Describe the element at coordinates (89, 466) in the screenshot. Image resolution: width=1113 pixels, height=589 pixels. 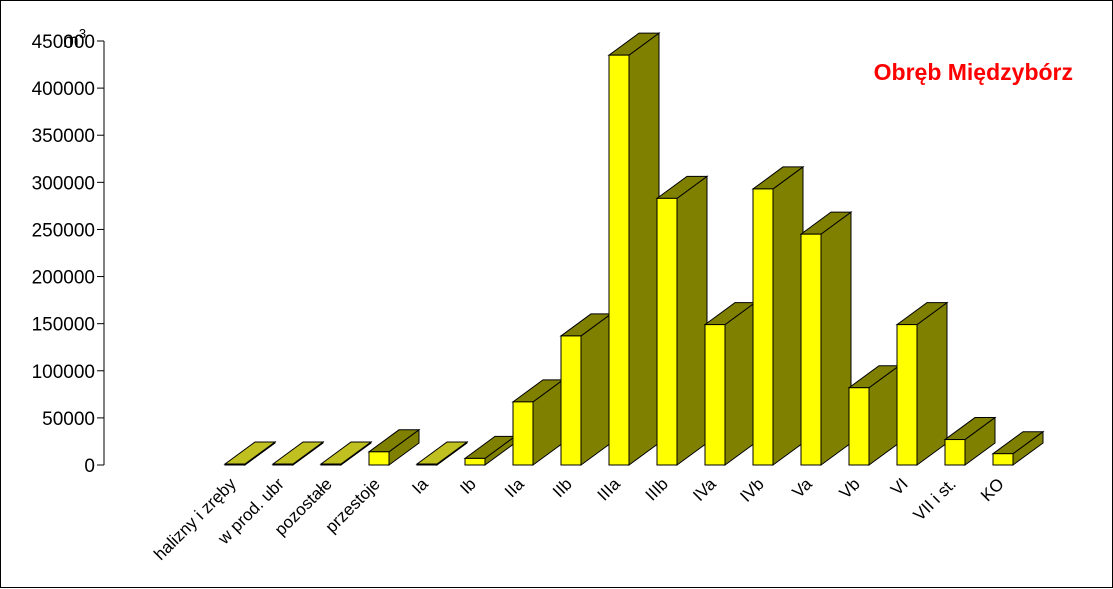
I see `y-tick-label: 0` at that location.